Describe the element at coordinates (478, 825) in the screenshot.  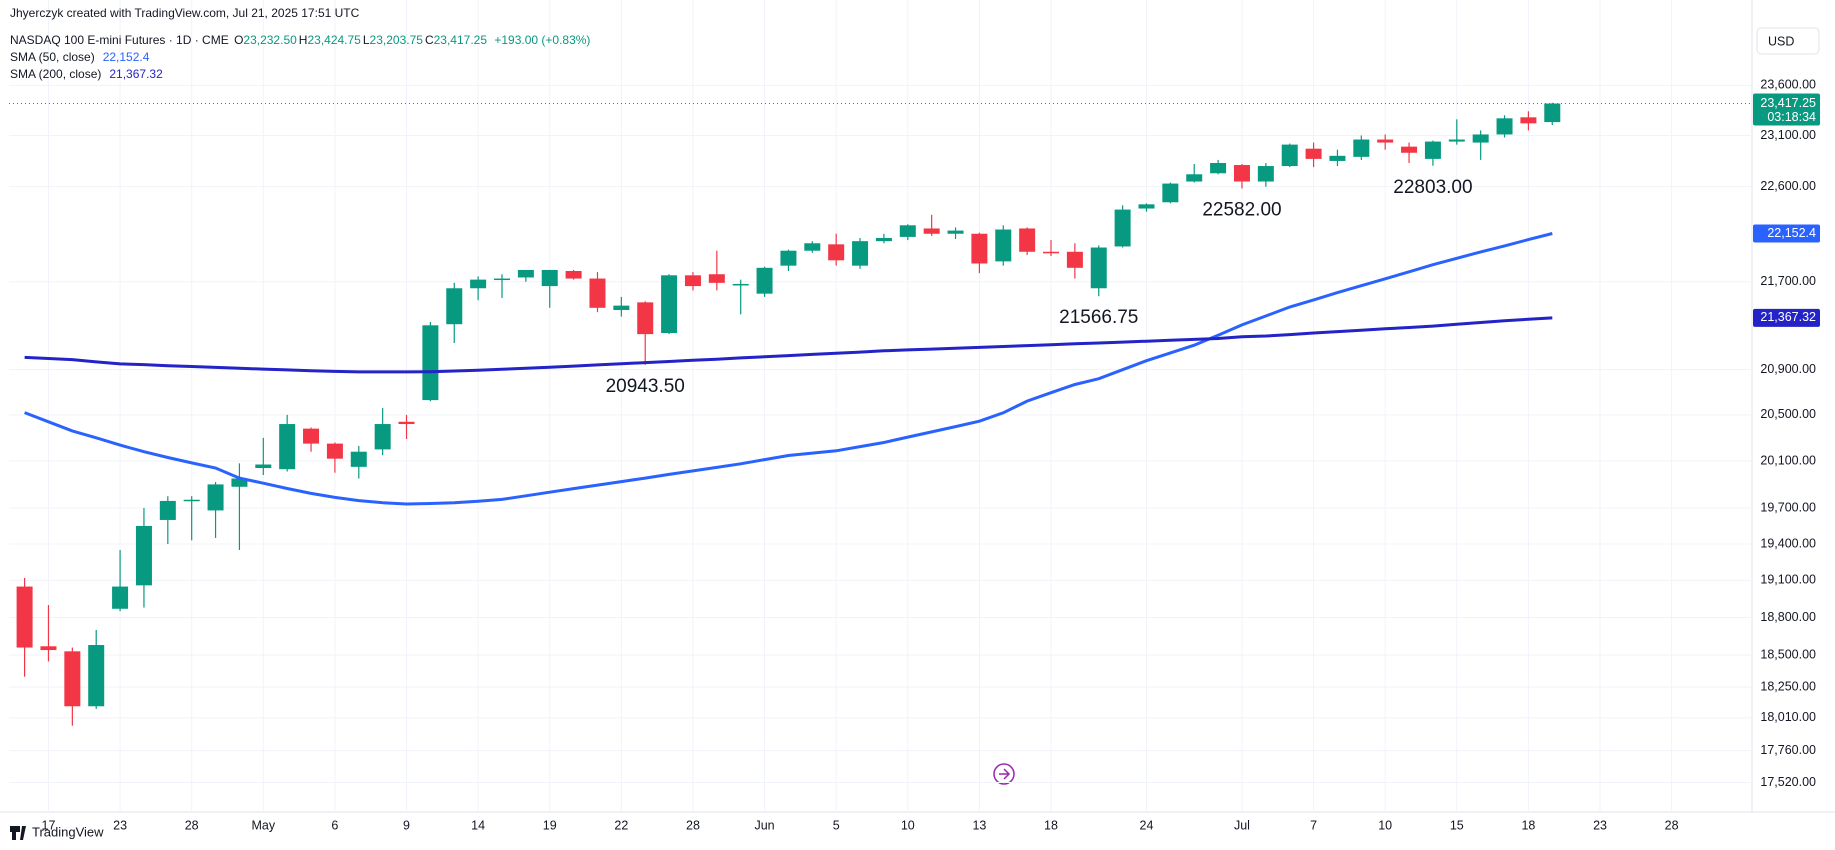
I see `x-tick-label: 14` at that location.